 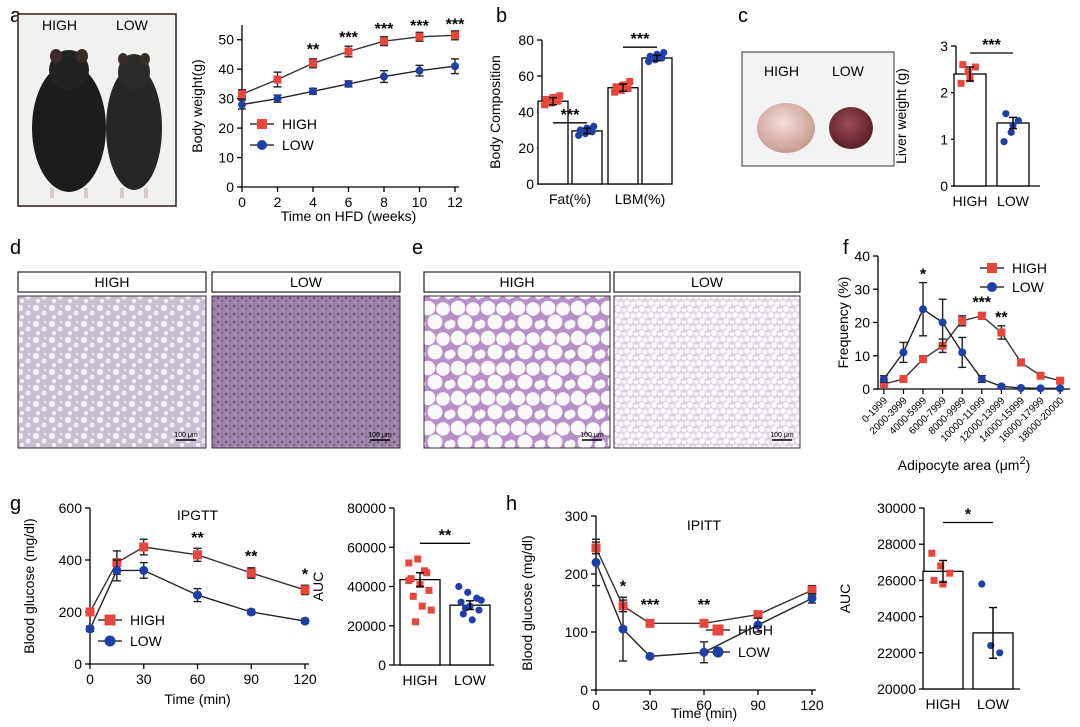 I want to click on f-legend-label: LOW, so click(x=1028, y=287).